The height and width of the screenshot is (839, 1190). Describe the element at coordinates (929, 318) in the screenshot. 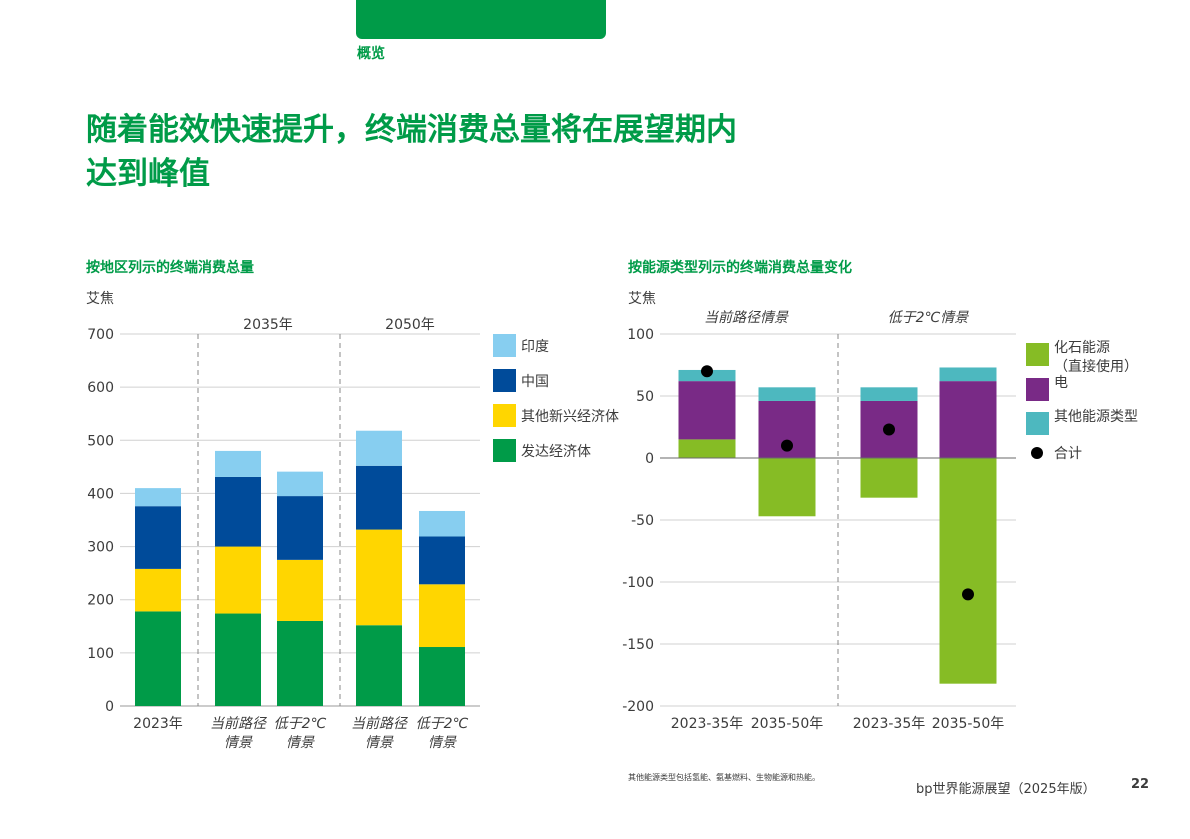

I see `group-label: 低于2℃情景` at that location.